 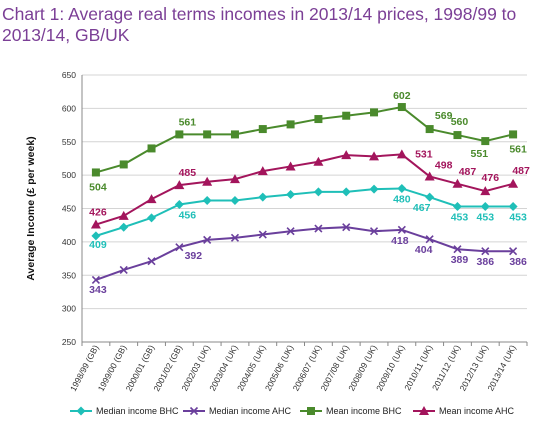 I want to click on data-label: 487, so click(x=521, y=171).